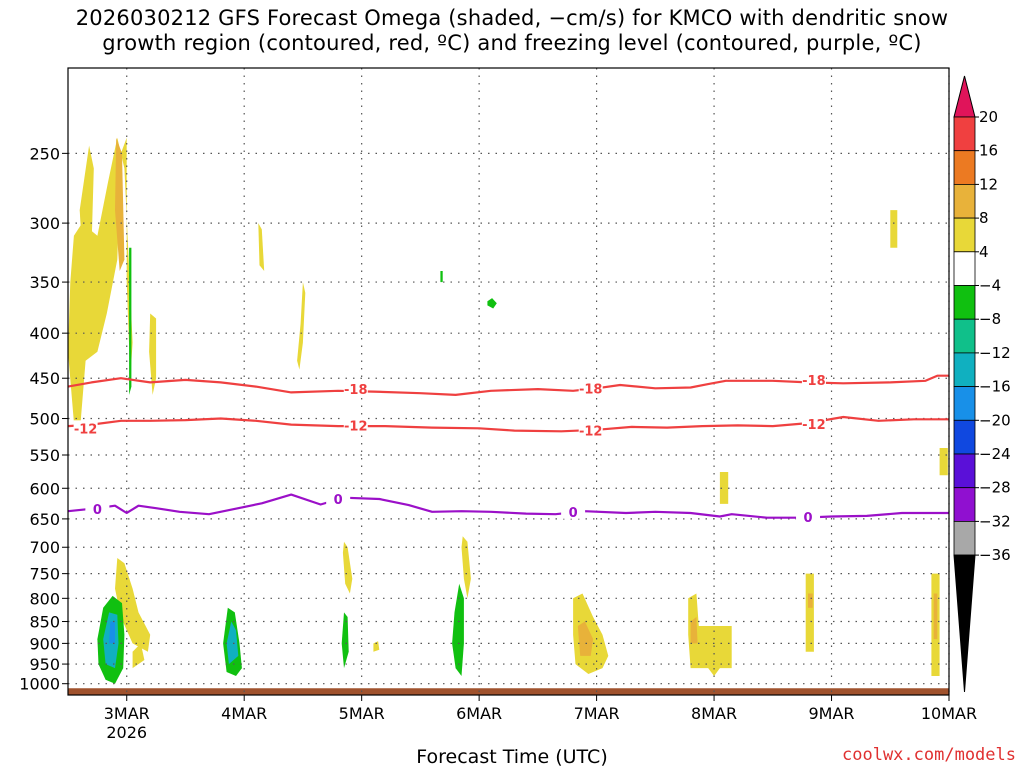 This screenshot has width=1024, height=768. What do you see at coordinates (832, 713) in the screenshot?
I see `x-tick-label: 9MAR` at bounding box center [832, 713].